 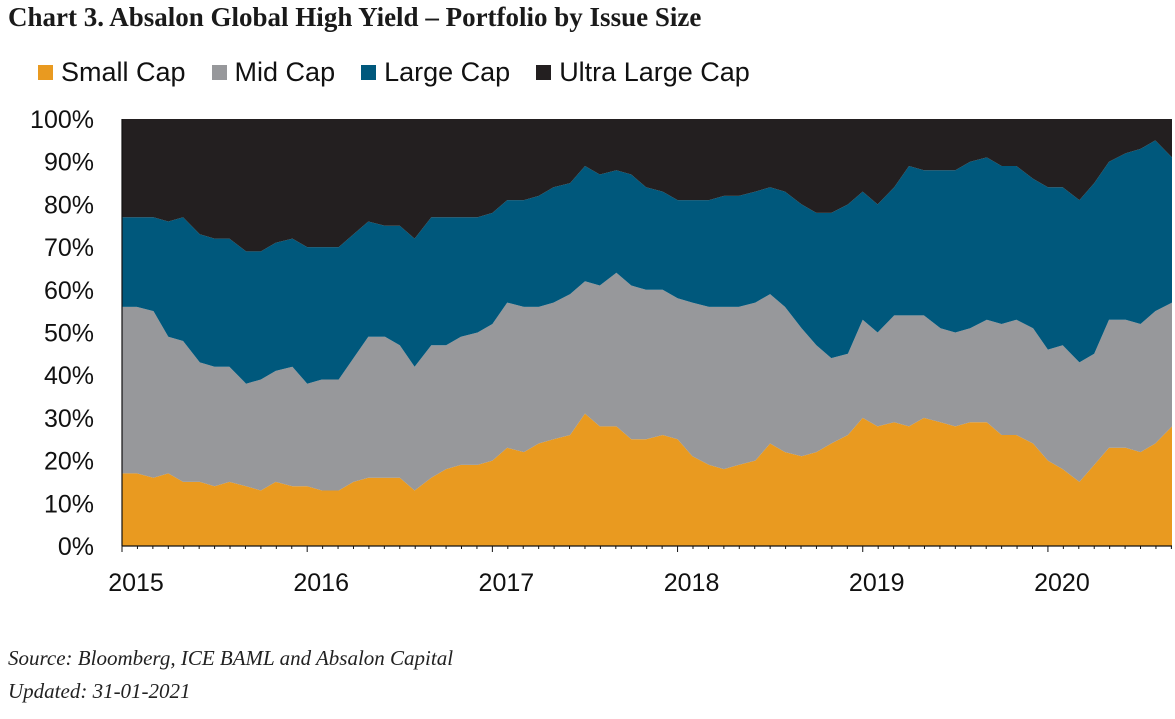 What do you see at coordinates (507, 583) in the screenshot?
I see `x-tick-label: 2017` at bounding box center [507, 583].